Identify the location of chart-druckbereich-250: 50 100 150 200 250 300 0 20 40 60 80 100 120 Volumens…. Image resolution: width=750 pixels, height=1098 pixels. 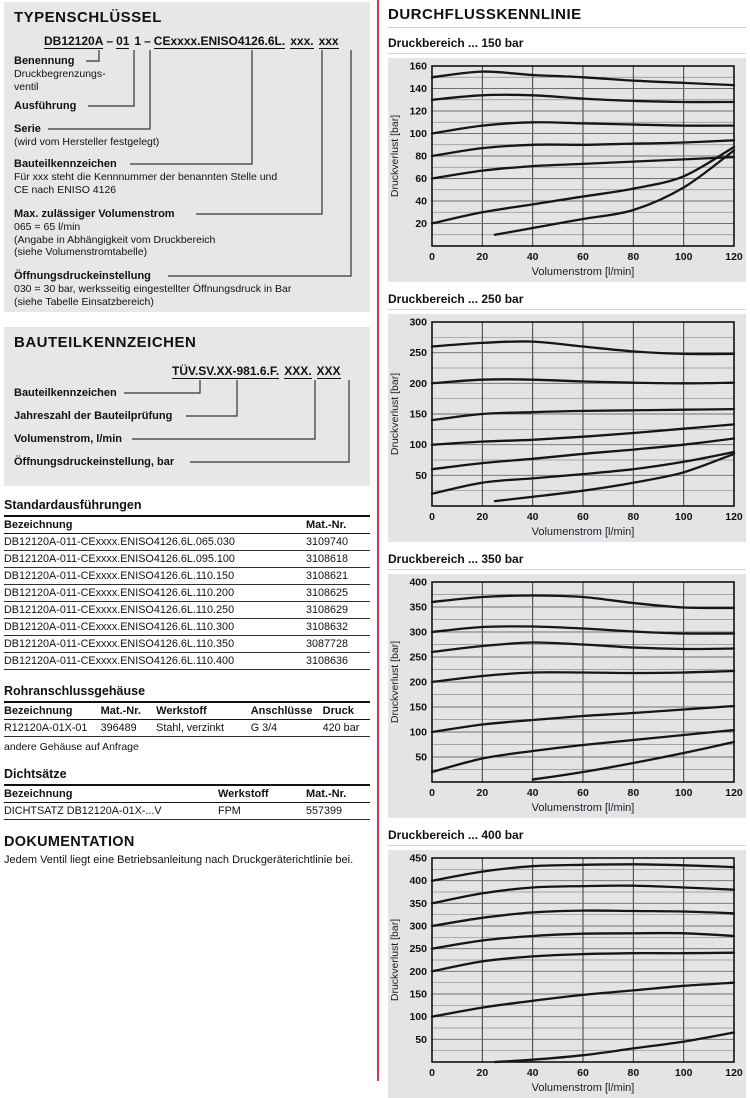
(567, 428).